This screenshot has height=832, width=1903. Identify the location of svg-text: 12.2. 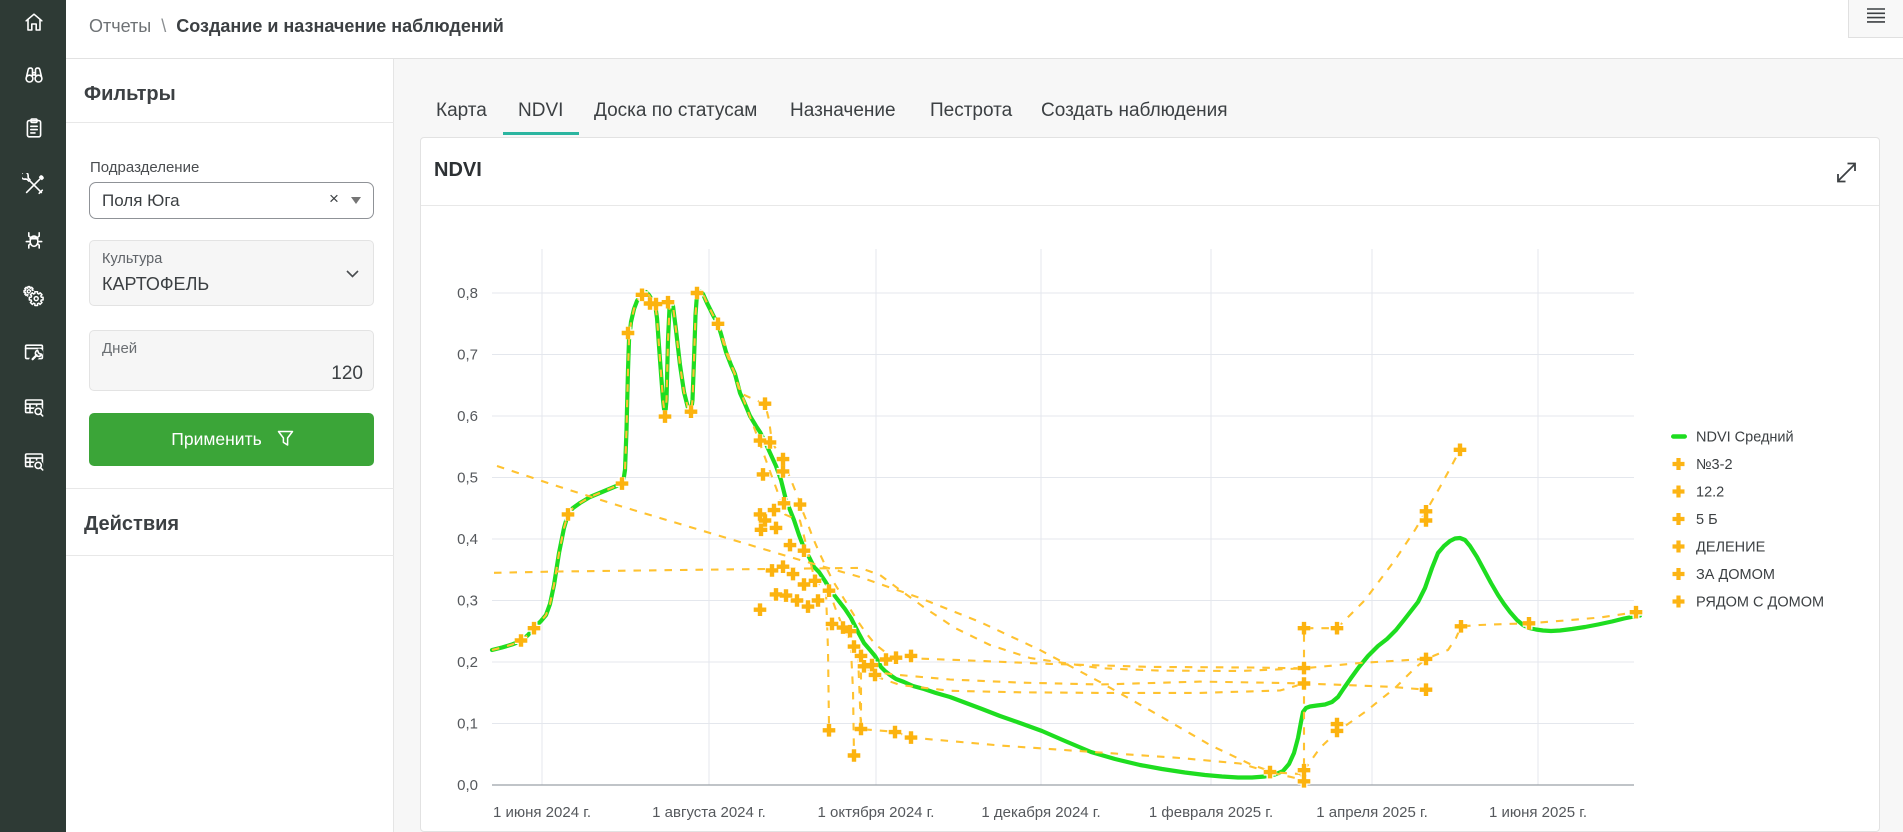
(1710, 493).